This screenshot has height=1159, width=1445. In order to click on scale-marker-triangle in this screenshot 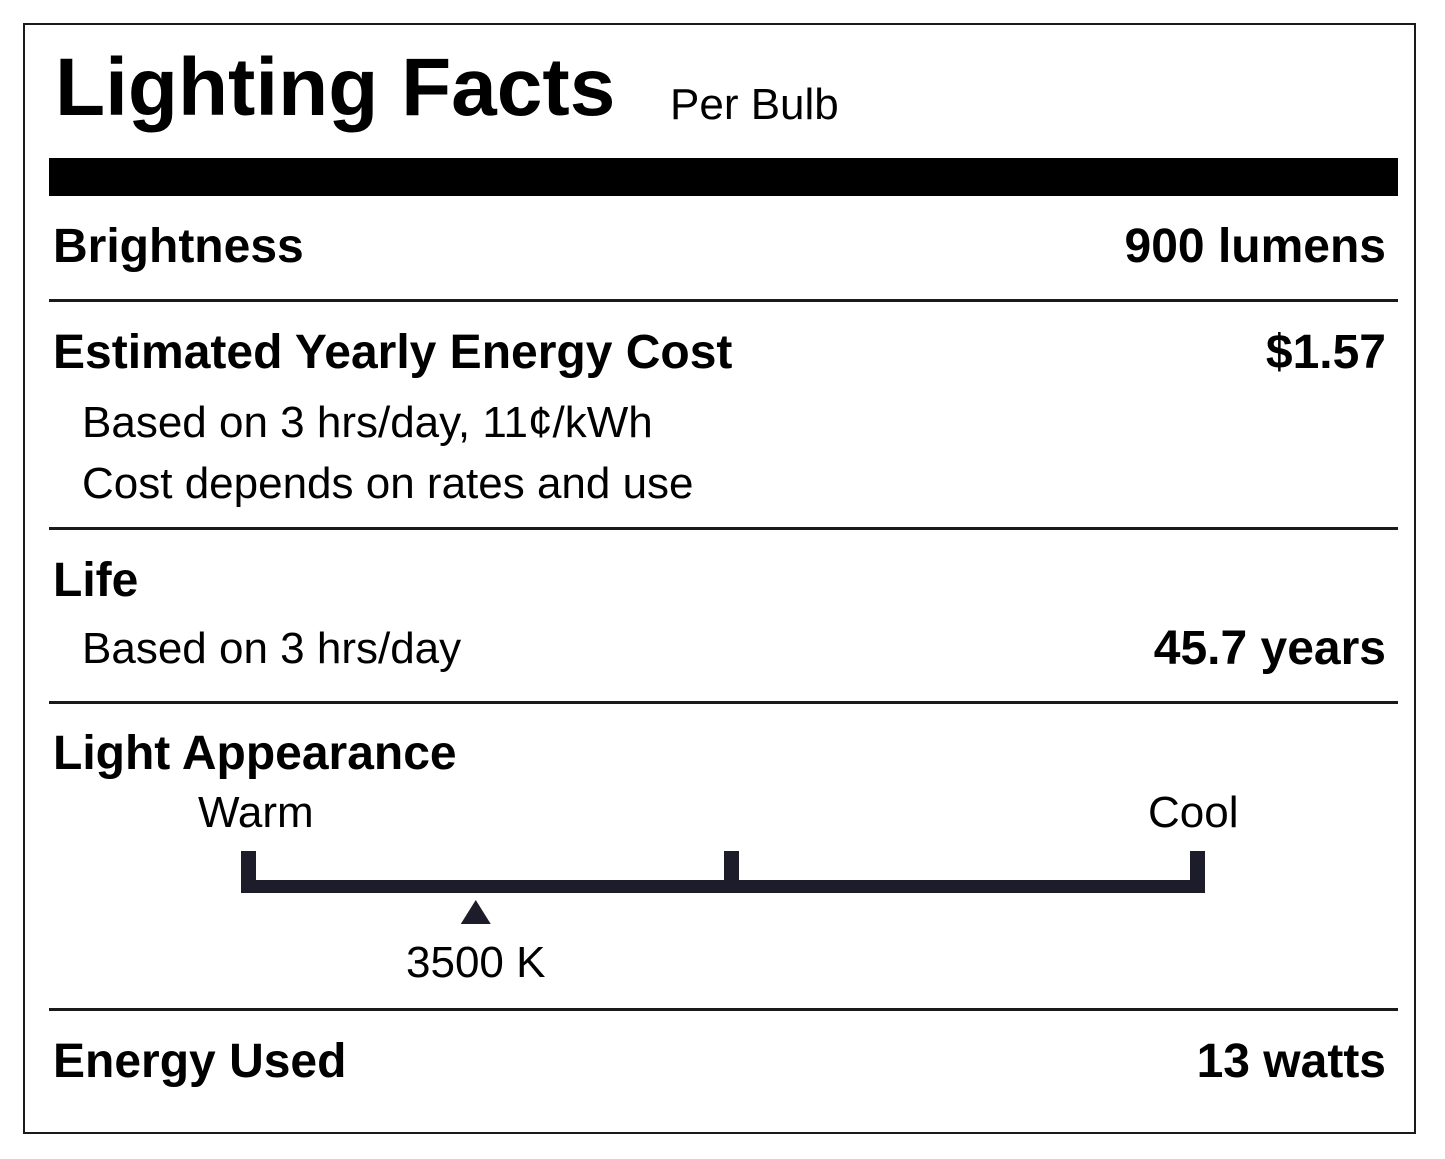, I will do `click(475, 912)`.